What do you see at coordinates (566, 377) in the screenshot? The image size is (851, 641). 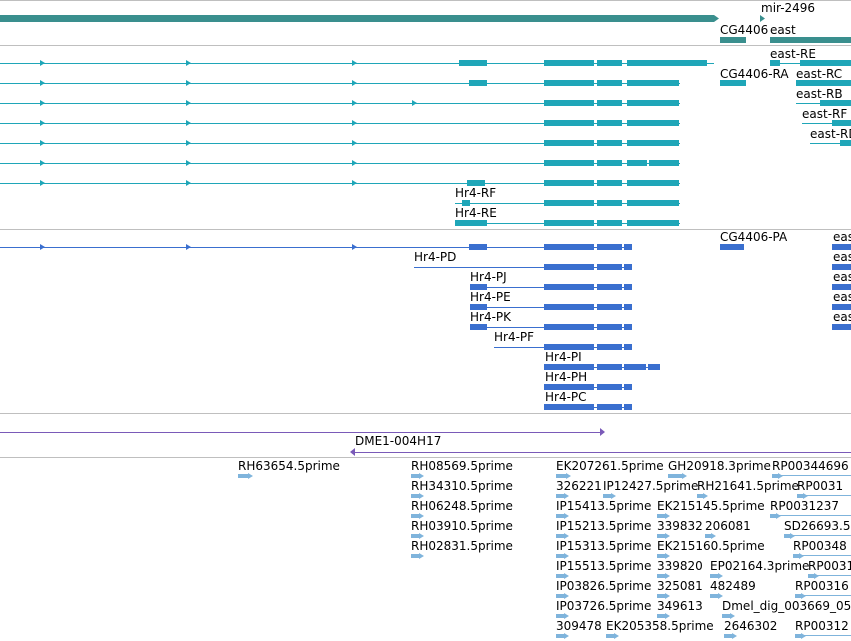 I see `protein-label-hr4-ph: Hr4-PH` at bounding box center [566, 377].